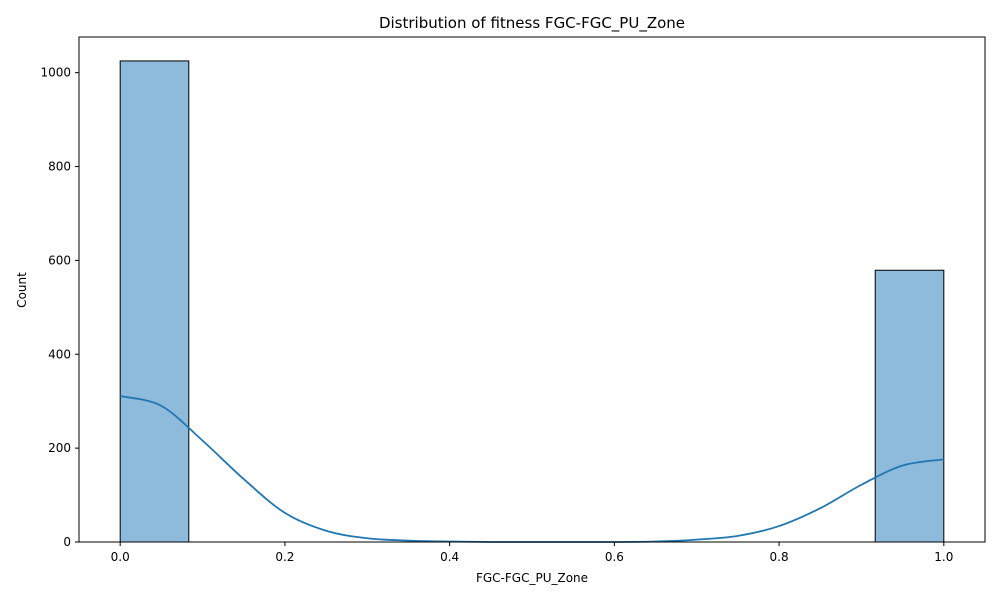  Describe the element at coordinates (67, 542) in the screenshot. I see `y-tick-label: 0` at that location.